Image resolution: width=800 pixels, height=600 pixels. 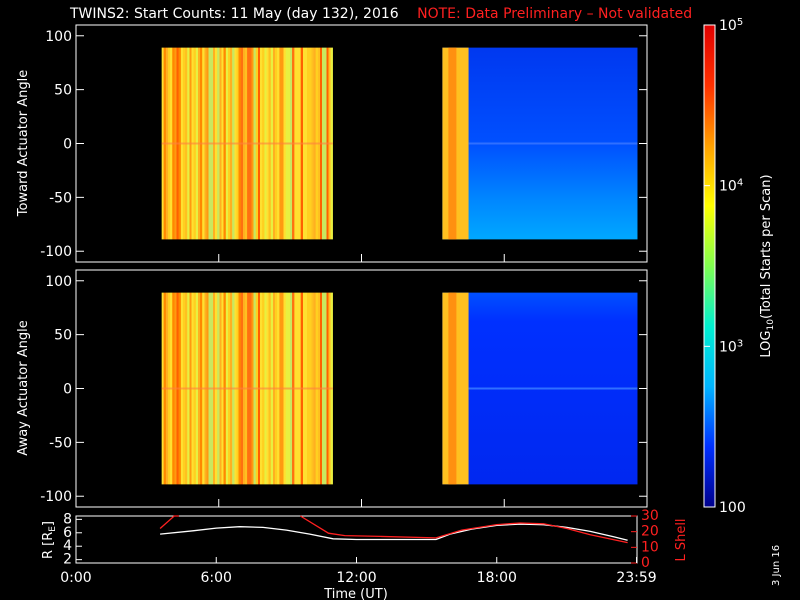 I want to click on panel1-ylabel: Toward Actuator Angle, so click(x=23, y=143).